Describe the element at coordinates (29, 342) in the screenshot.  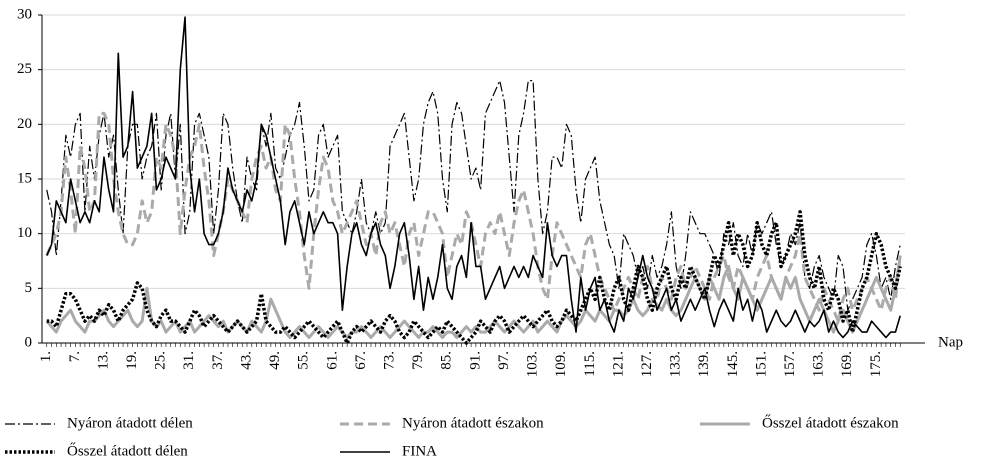
I see `y-tick-label: 0` at that location.